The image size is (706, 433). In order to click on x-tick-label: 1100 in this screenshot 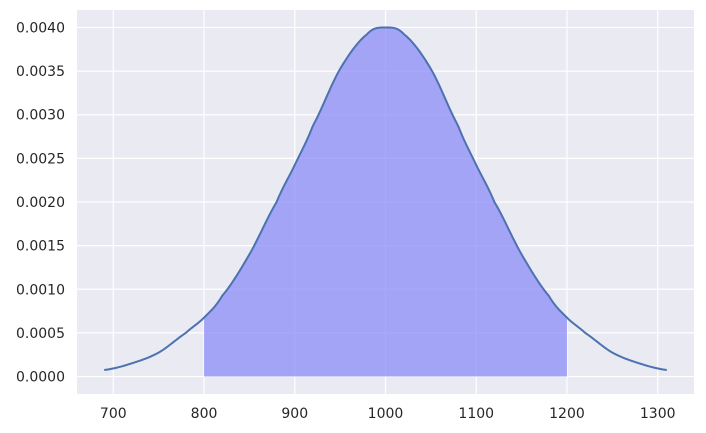, I will do `click(476, 414)`.